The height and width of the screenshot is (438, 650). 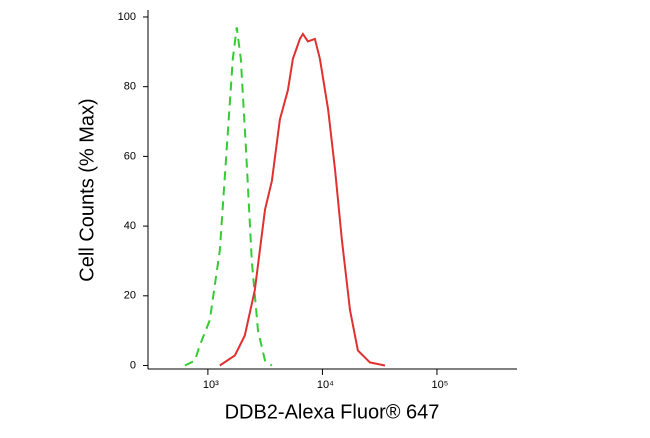 I want to click on x-tick-label: 10⁴, so click(x=325, y=385).